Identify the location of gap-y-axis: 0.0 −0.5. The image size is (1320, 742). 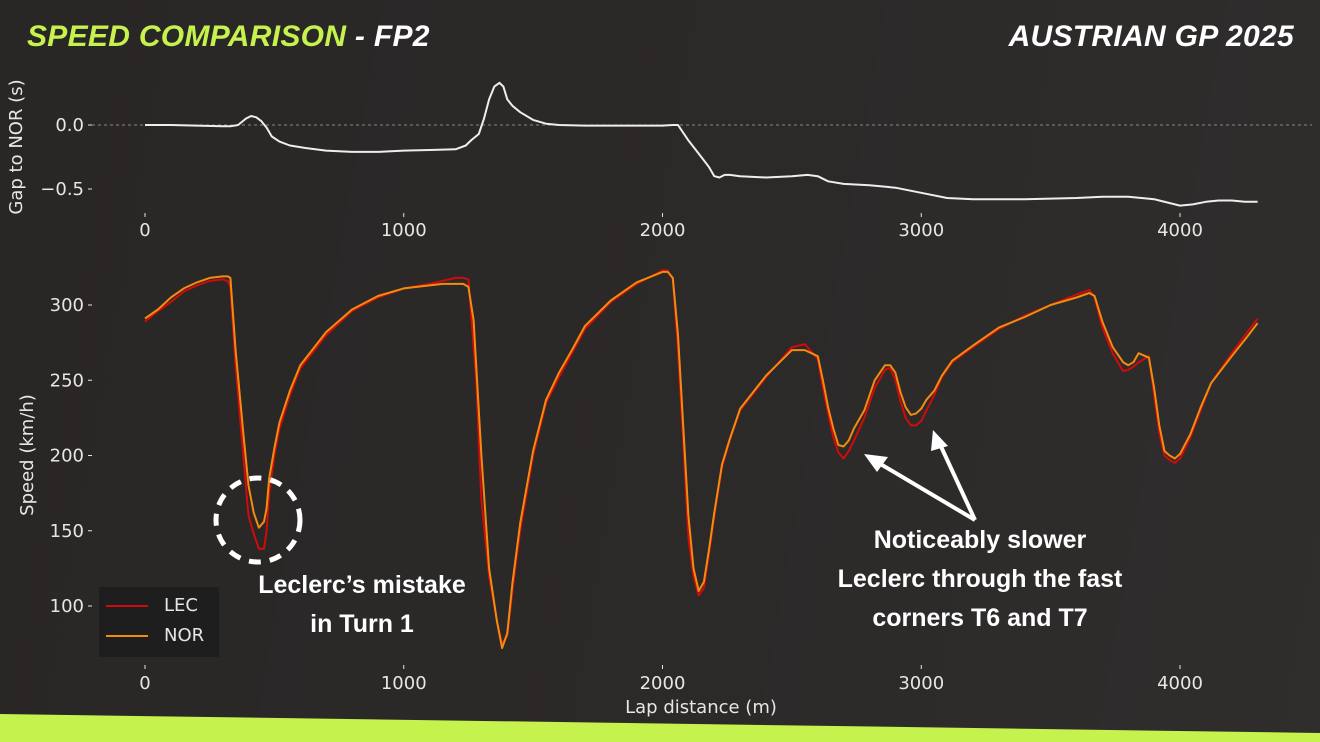
(66, 157).